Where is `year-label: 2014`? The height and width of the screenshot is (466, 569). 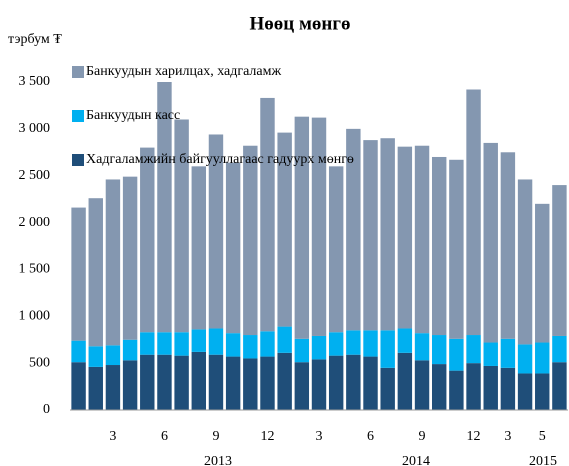 year-label: 2014 is located at coordinates (416, 460).